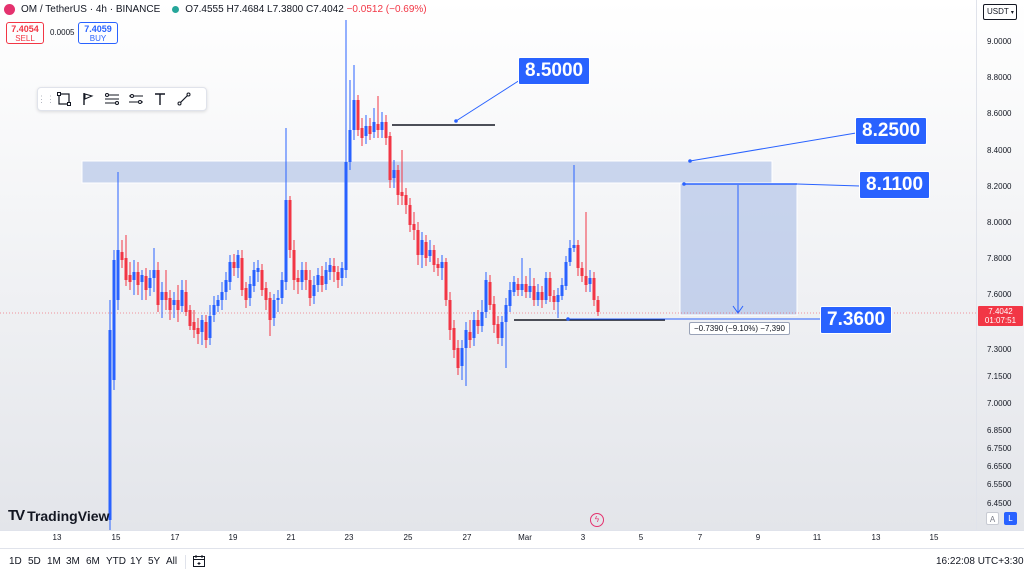  I want to click on fib-tool-icon, so click(112, 99).